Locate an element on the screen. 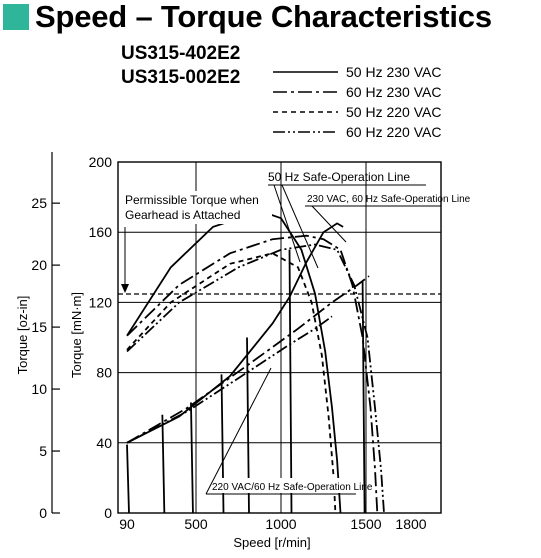 Image resolution: width=541 pixels, height=558 pixels. y2-tick-label: 5 is located at coordinates (43, 451).